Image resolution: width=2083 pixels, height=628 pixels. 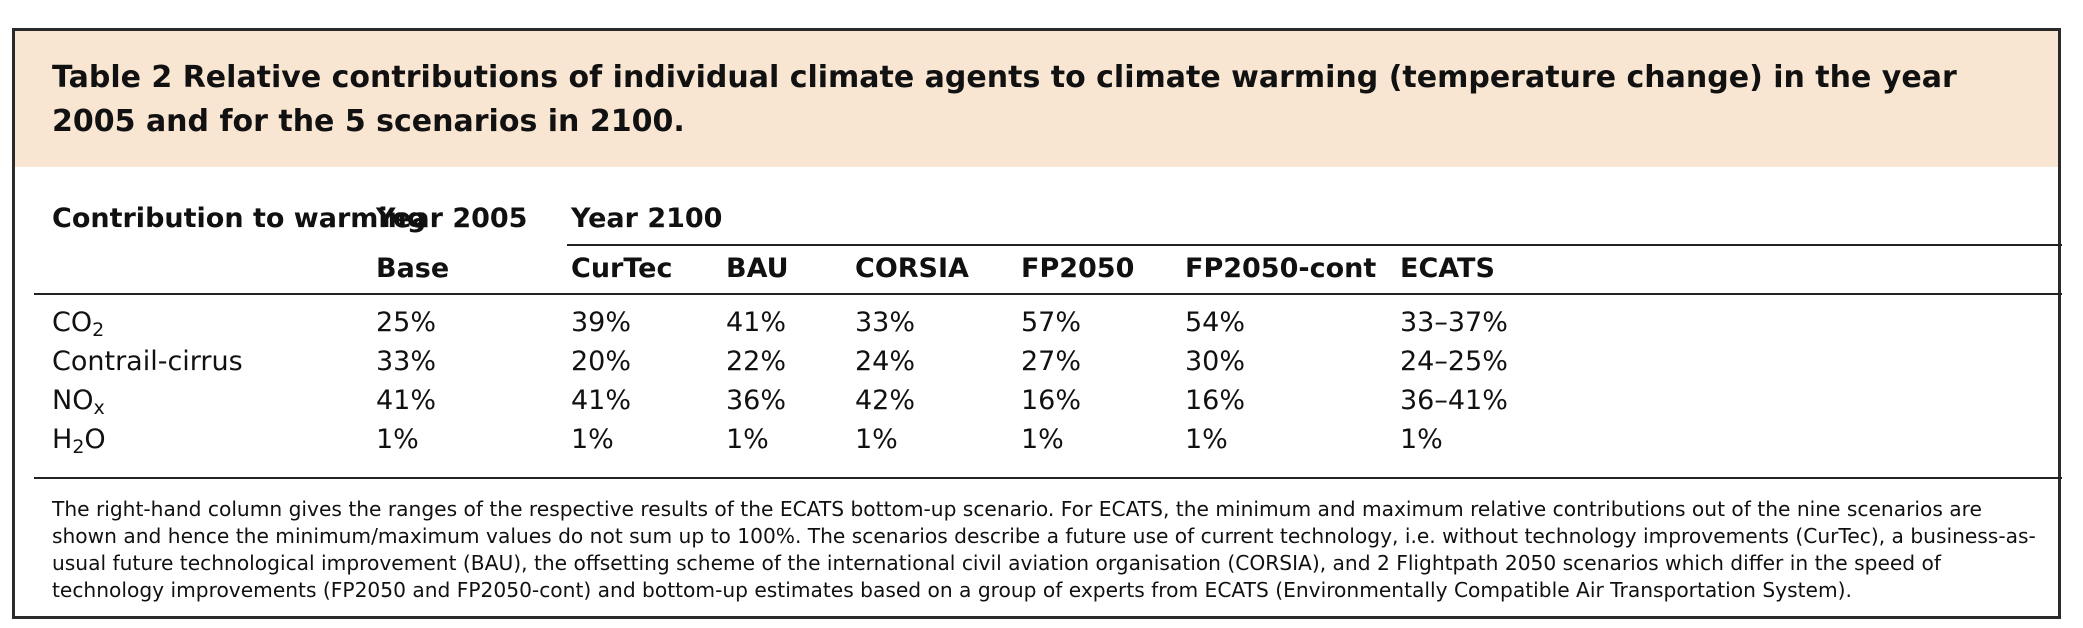 What do you see at coordinates (413, 268) in the screenshot?
I see `column-header-base: Base` at bounding box center [413, 268].